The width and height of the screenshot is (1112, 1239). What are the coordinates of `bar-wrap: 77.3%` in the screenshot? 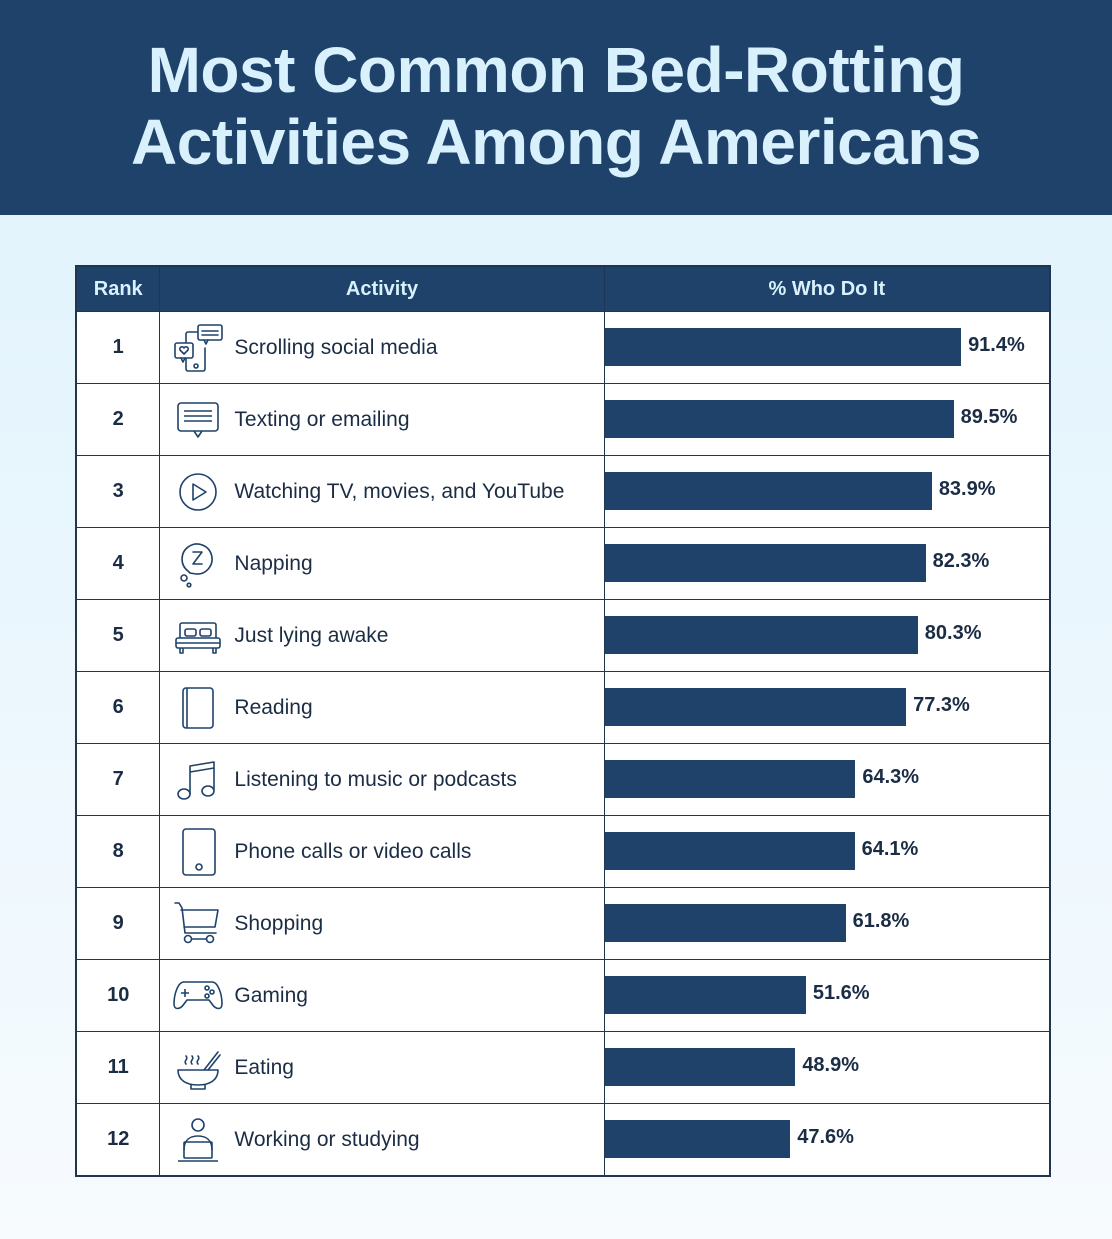 It's located at (826, 707).